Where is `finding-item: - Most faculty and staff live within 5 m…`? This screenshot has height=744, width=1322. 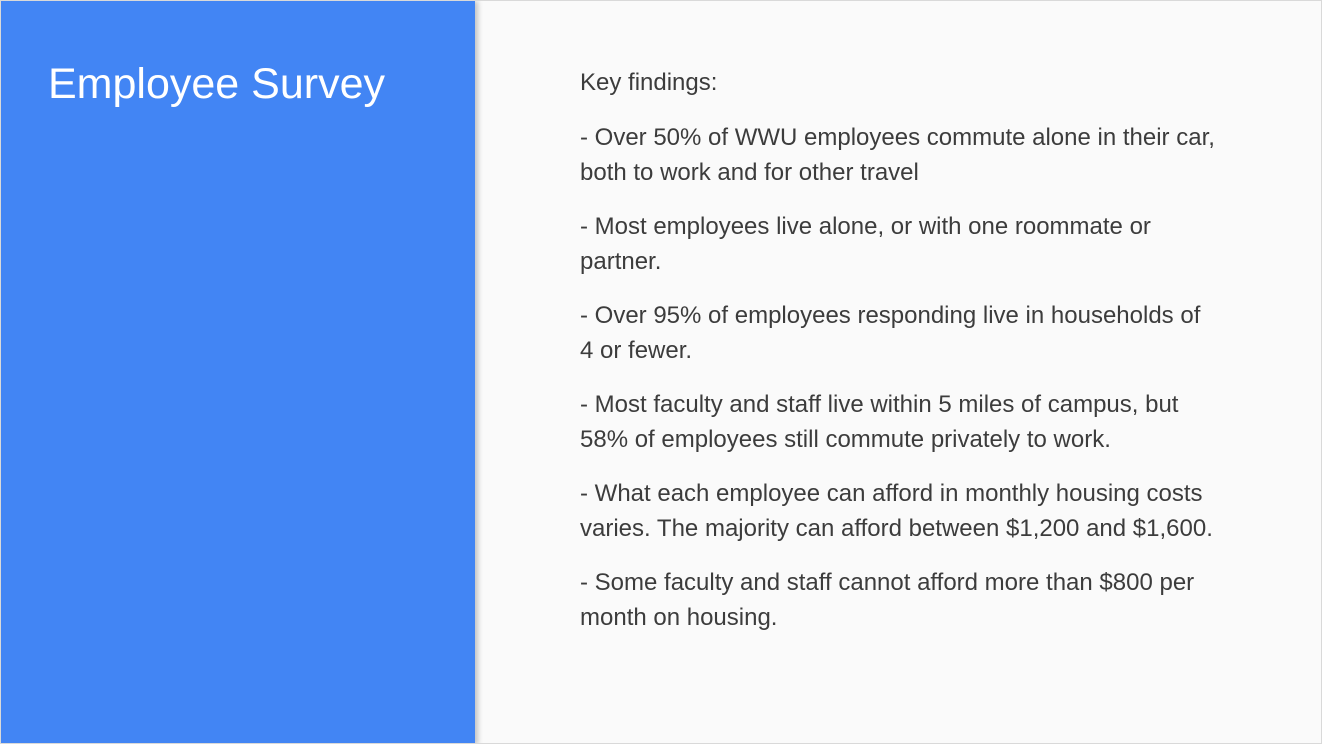
finding-item: - Most faculty and staff live within 5 m… is located at coordinates (879, 422).